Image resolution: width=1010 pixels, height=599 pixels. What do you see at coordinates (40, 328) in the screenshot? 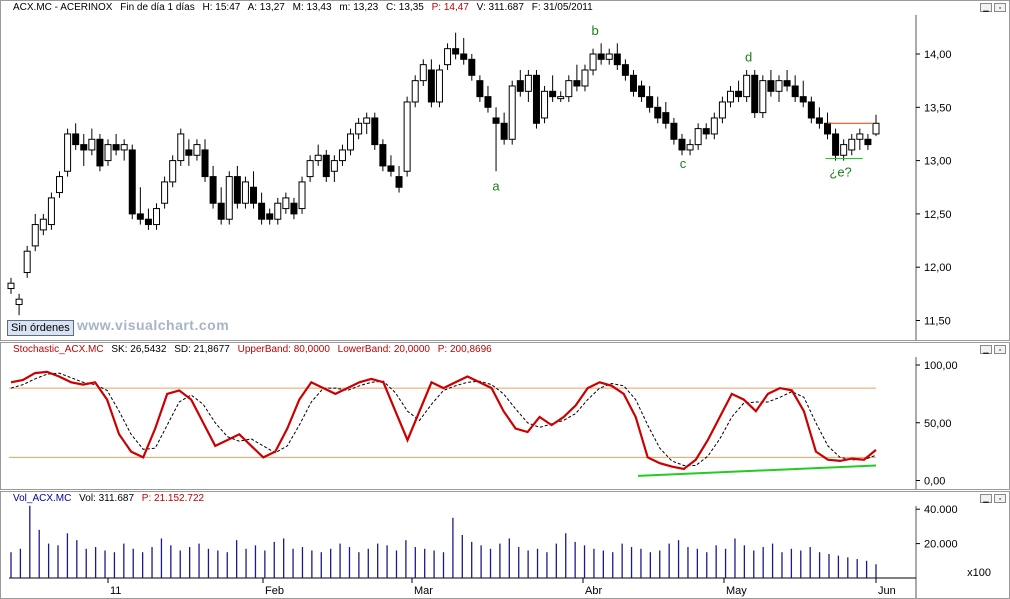
I see `orders-button: Sin órdenes` at bounding box center [40, 328].